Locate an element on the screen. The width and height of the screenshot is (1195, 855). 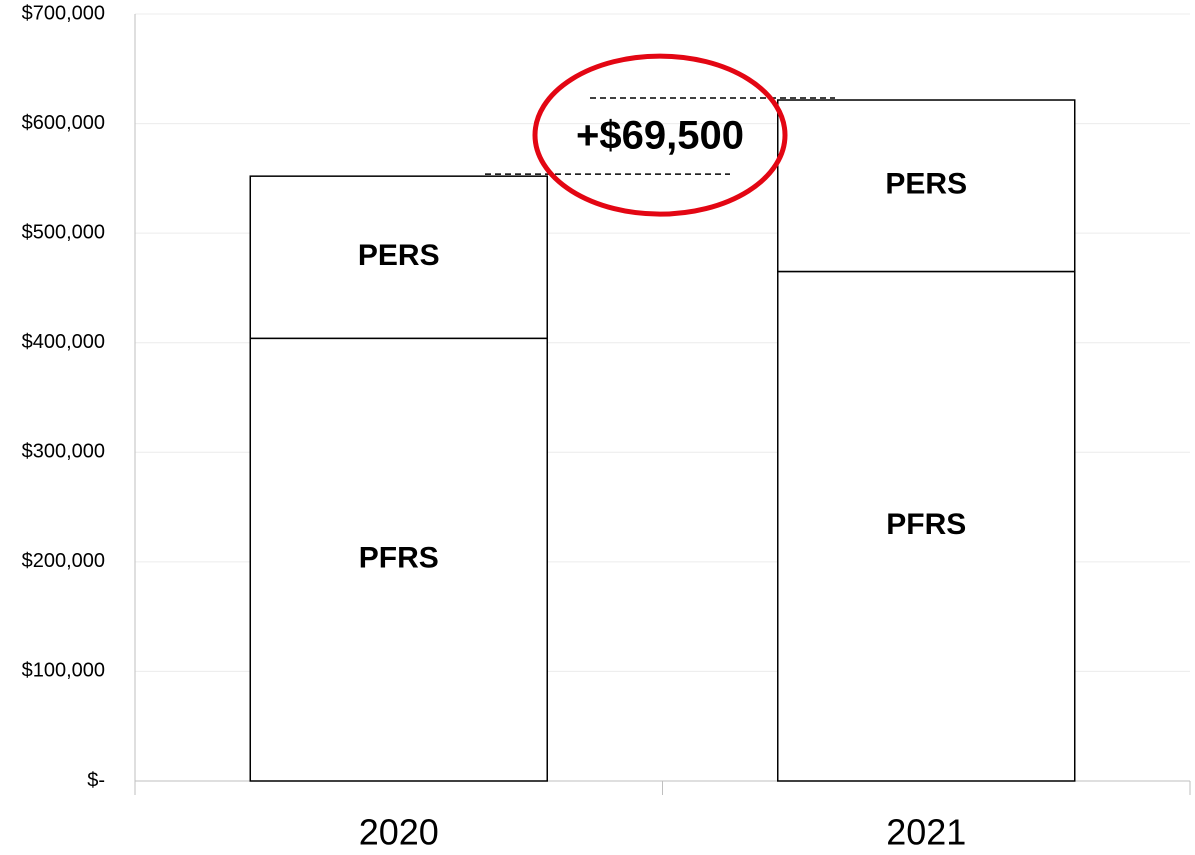
y-tick-label: $400,000 is located at coordinates (63, 342).